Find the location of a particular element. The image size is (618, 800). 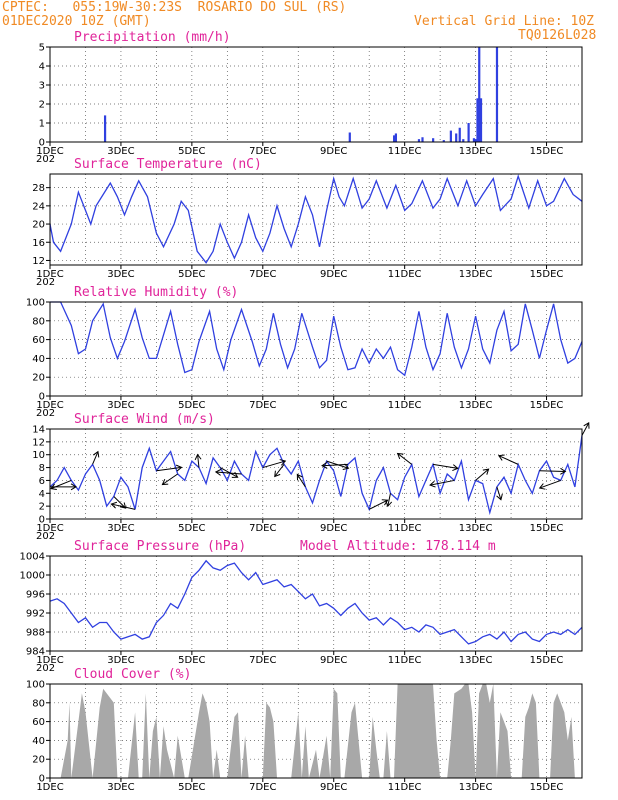

y-tick-label: 16 is located at coordinates (38, 243).